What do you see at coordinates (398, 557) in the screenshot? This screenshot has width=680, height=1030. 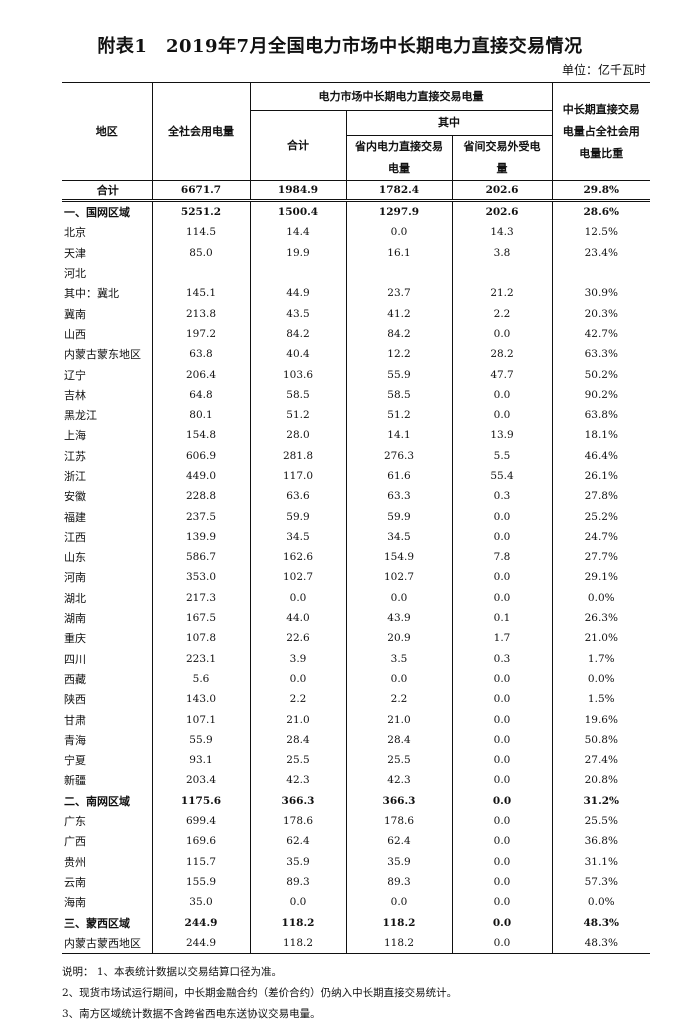 I see `cell: 154.9` at bounding box center [398, 557].